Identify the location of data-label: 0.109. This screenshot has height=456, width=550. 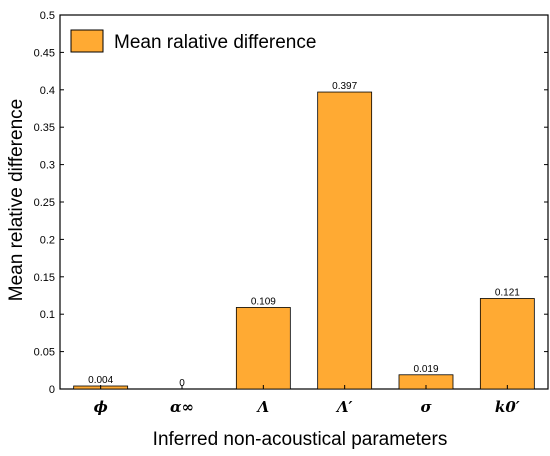
(263, 301).